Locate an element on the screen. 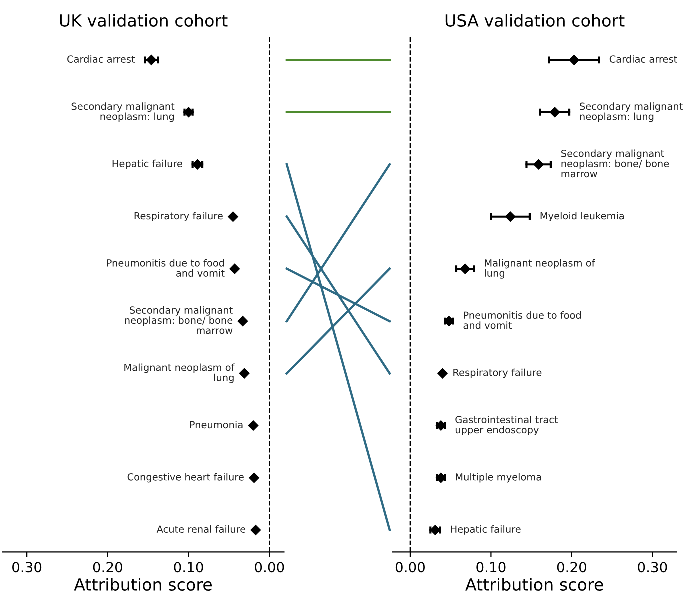 The image size is (700, 595). category-label: Multiple myeloma is located at coordinates (499, 478).